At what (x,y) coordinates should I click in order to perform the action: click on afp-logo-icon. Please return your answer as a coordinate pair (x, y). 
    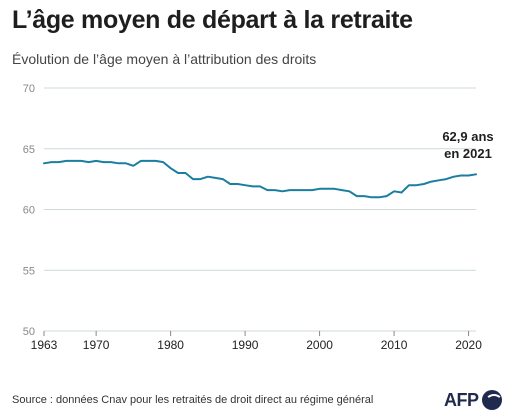
    Looking at the image, I should click on (491, 400).